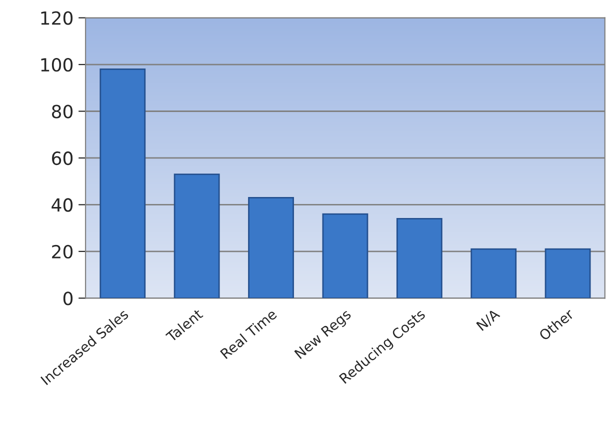 Image resolution: width=611 pixels, height=445 pixels. I want to click on y-tick-label: 40, so click(62, 205).